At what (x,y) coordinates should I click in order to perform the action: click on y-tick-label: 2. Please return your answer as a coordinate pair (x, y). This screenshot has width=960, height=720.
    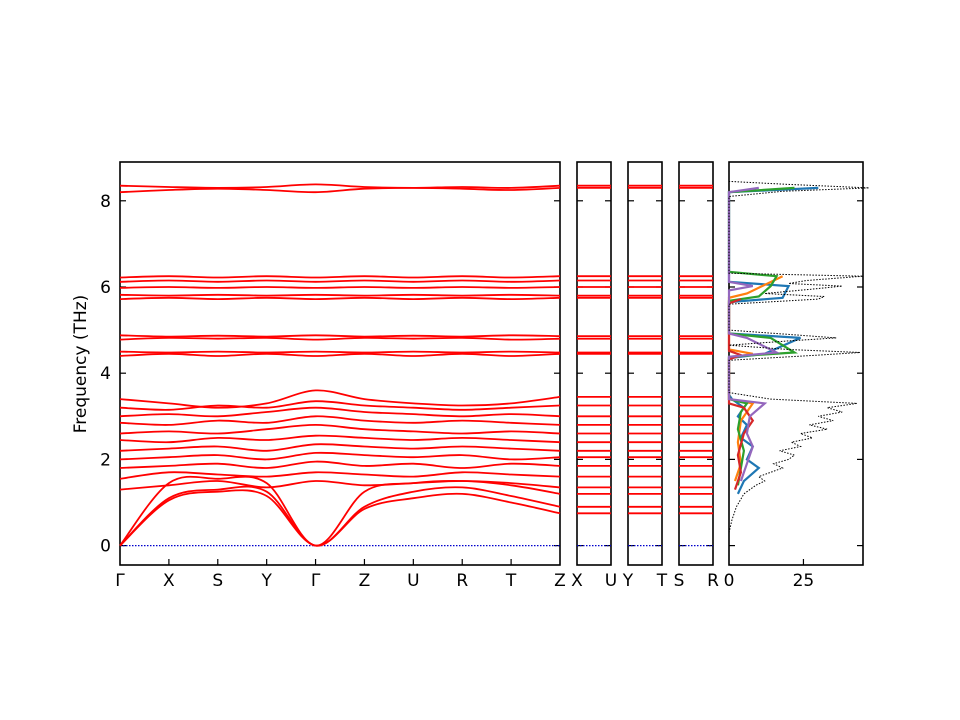
    Looking at the image, I should click on (105, 460).